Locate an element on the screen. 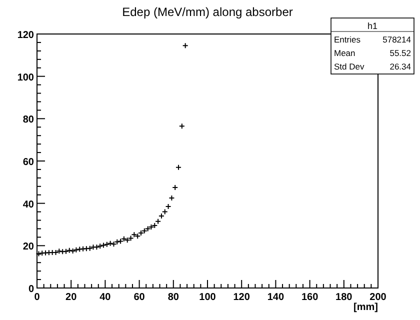 This screenshot has width=420, height=320. annotation: Std Dev is located at coordinates (349, 67).